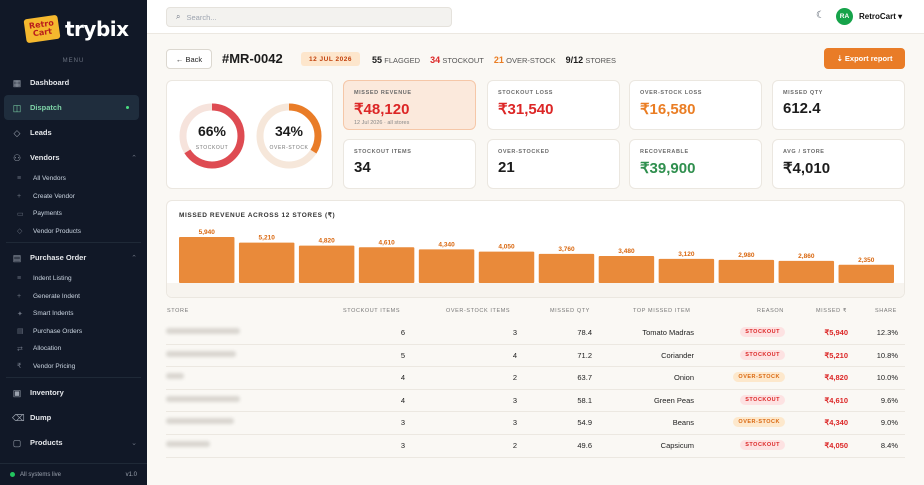 Image resolution: width=924 pixels, height=485 pixels. What do you see at coordinates (17, 442) in the screenshot?
I see `bag-icon: ▢` at bounding box center [17, 442].